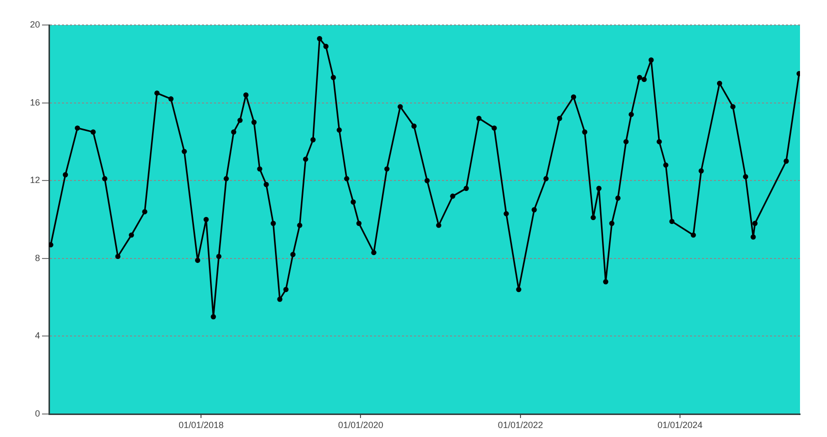 The image size is (827, 437). Describe the element at coordinates (680, 425) in the screenshot. I see `x-tick-label: 01/01/2024` at that location.